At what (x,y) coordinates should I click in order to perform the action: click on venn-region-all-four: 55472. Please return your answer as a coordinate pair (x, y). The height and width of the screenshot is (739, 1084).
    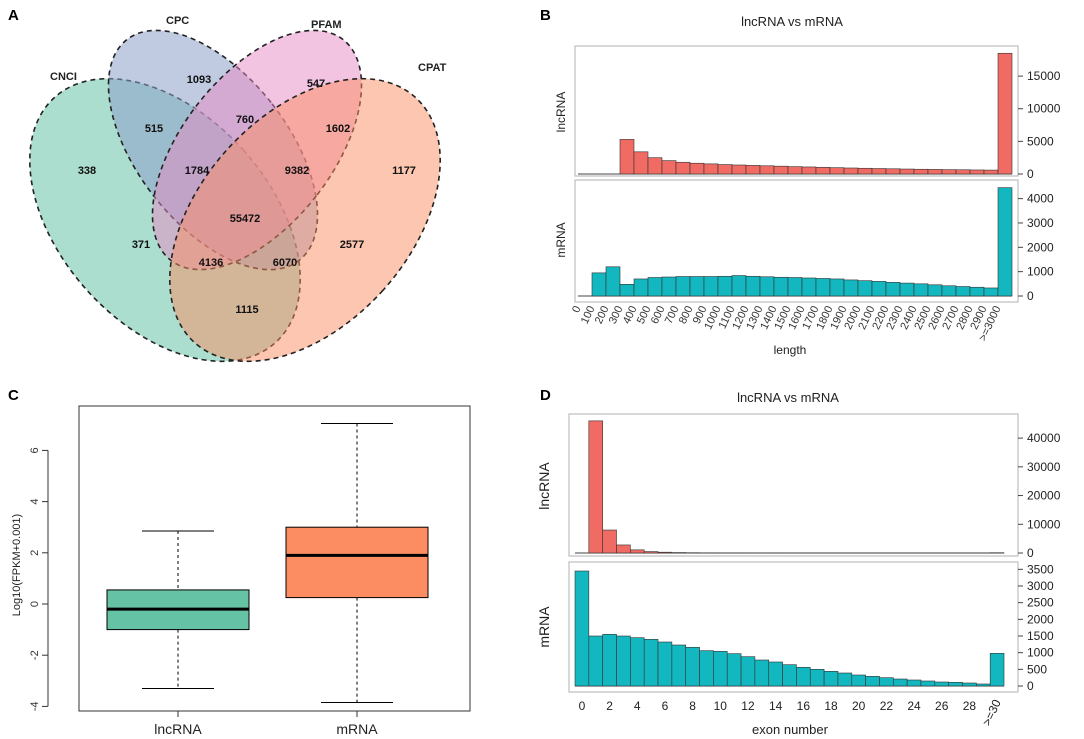
    Looking at the image, I should click on (245, 219).